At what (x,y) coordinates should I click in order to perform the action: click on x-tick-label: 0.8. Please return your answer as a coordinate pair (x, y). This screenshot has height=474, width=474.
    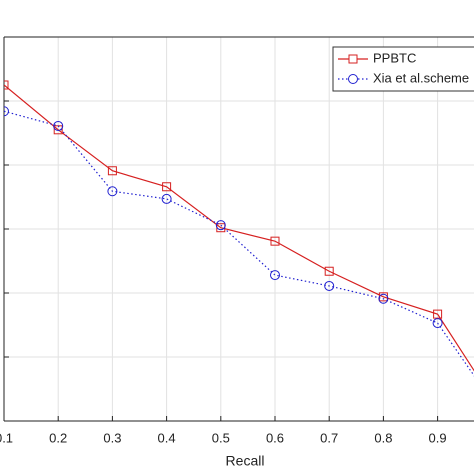
    Looking at the image, I should click on (383, 437).